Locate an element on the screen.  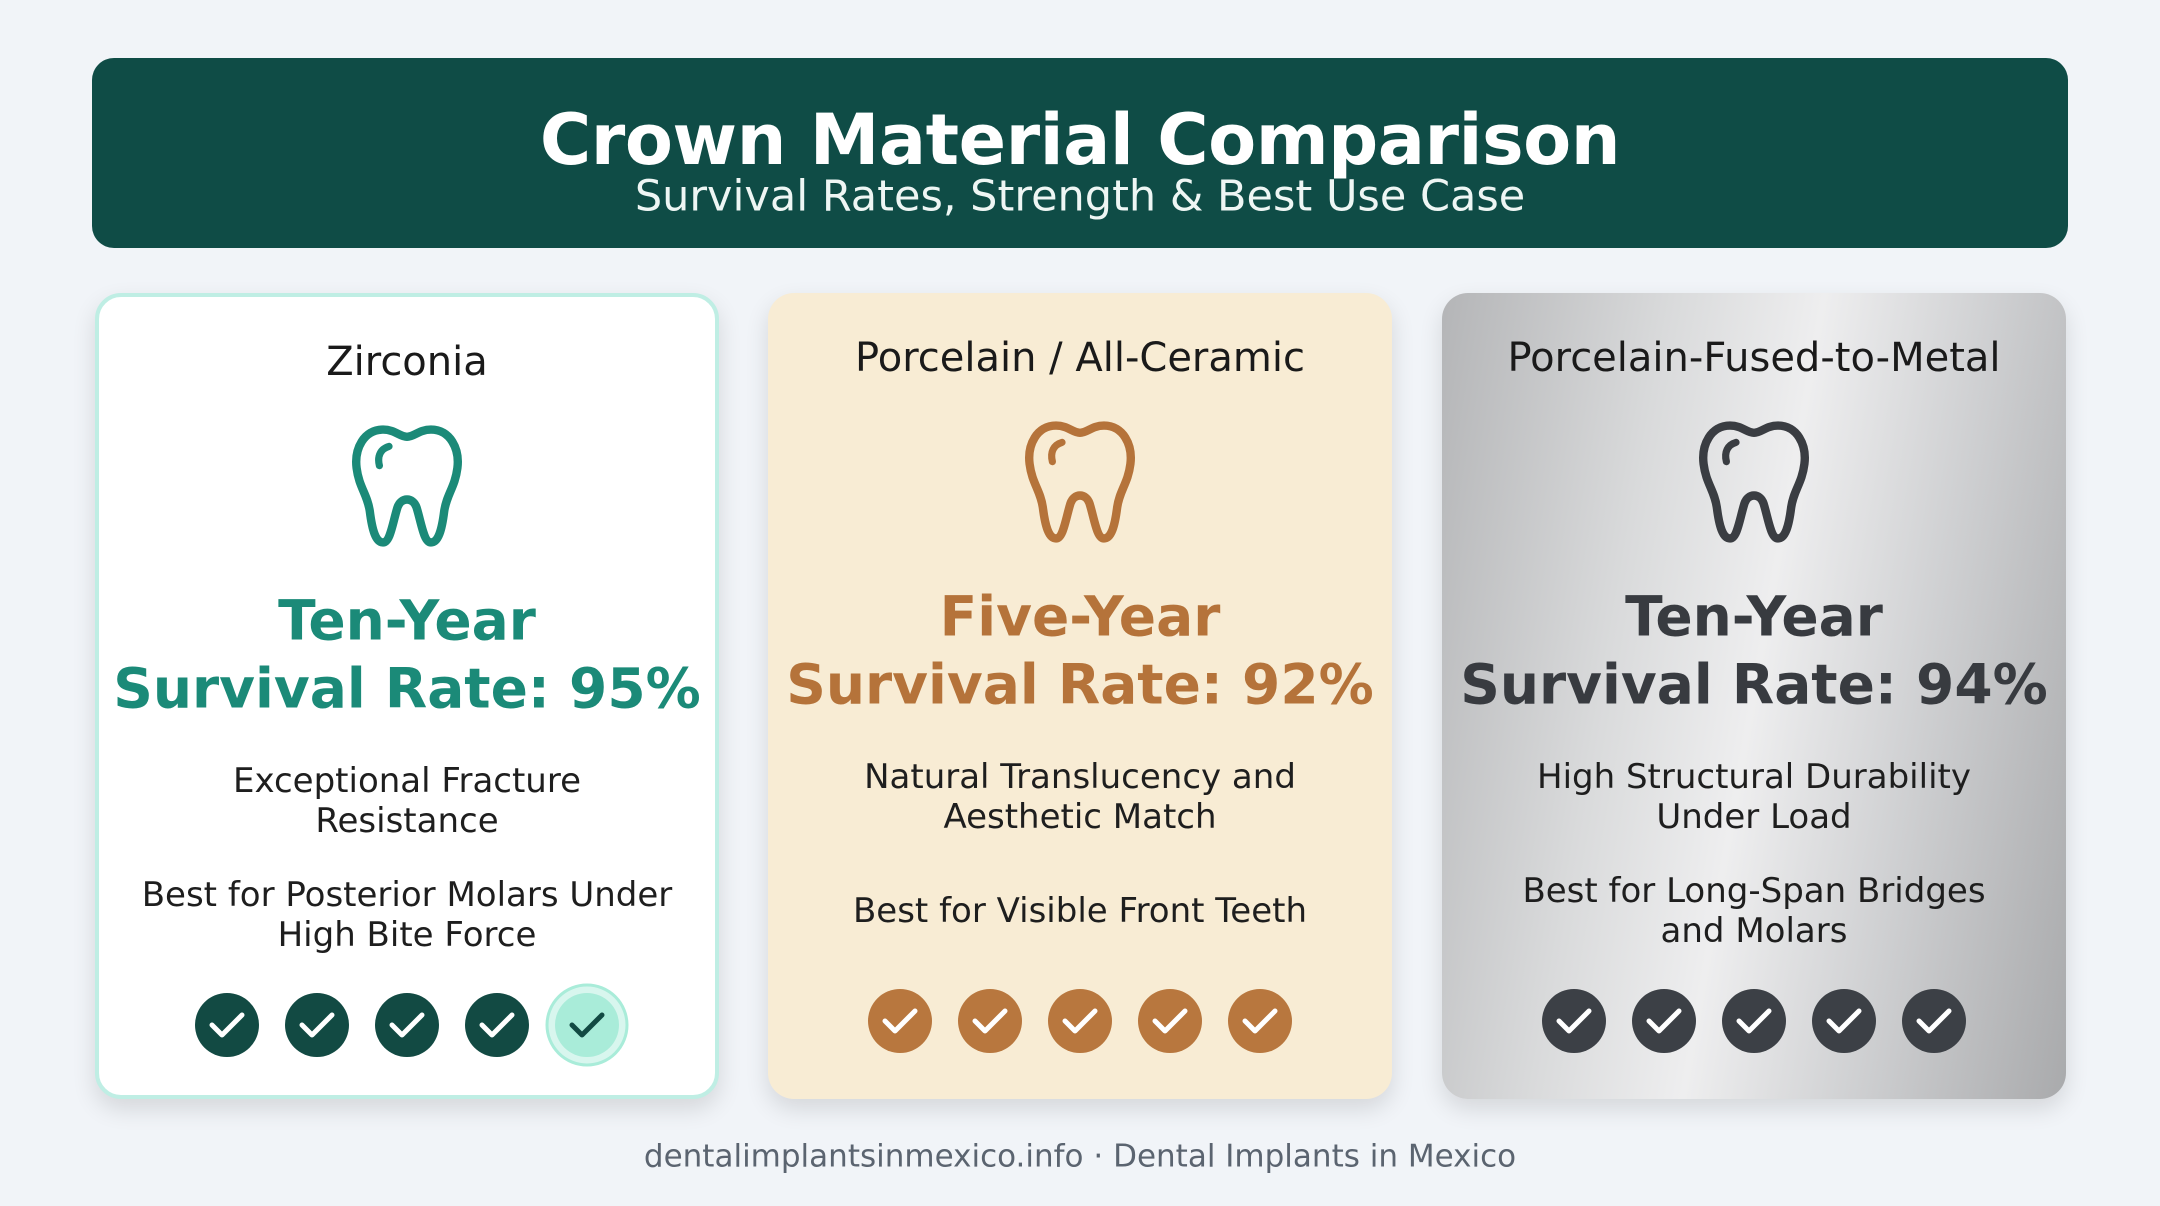
feature-text: Natural Translucency and is located at coordinates (1080, 777).